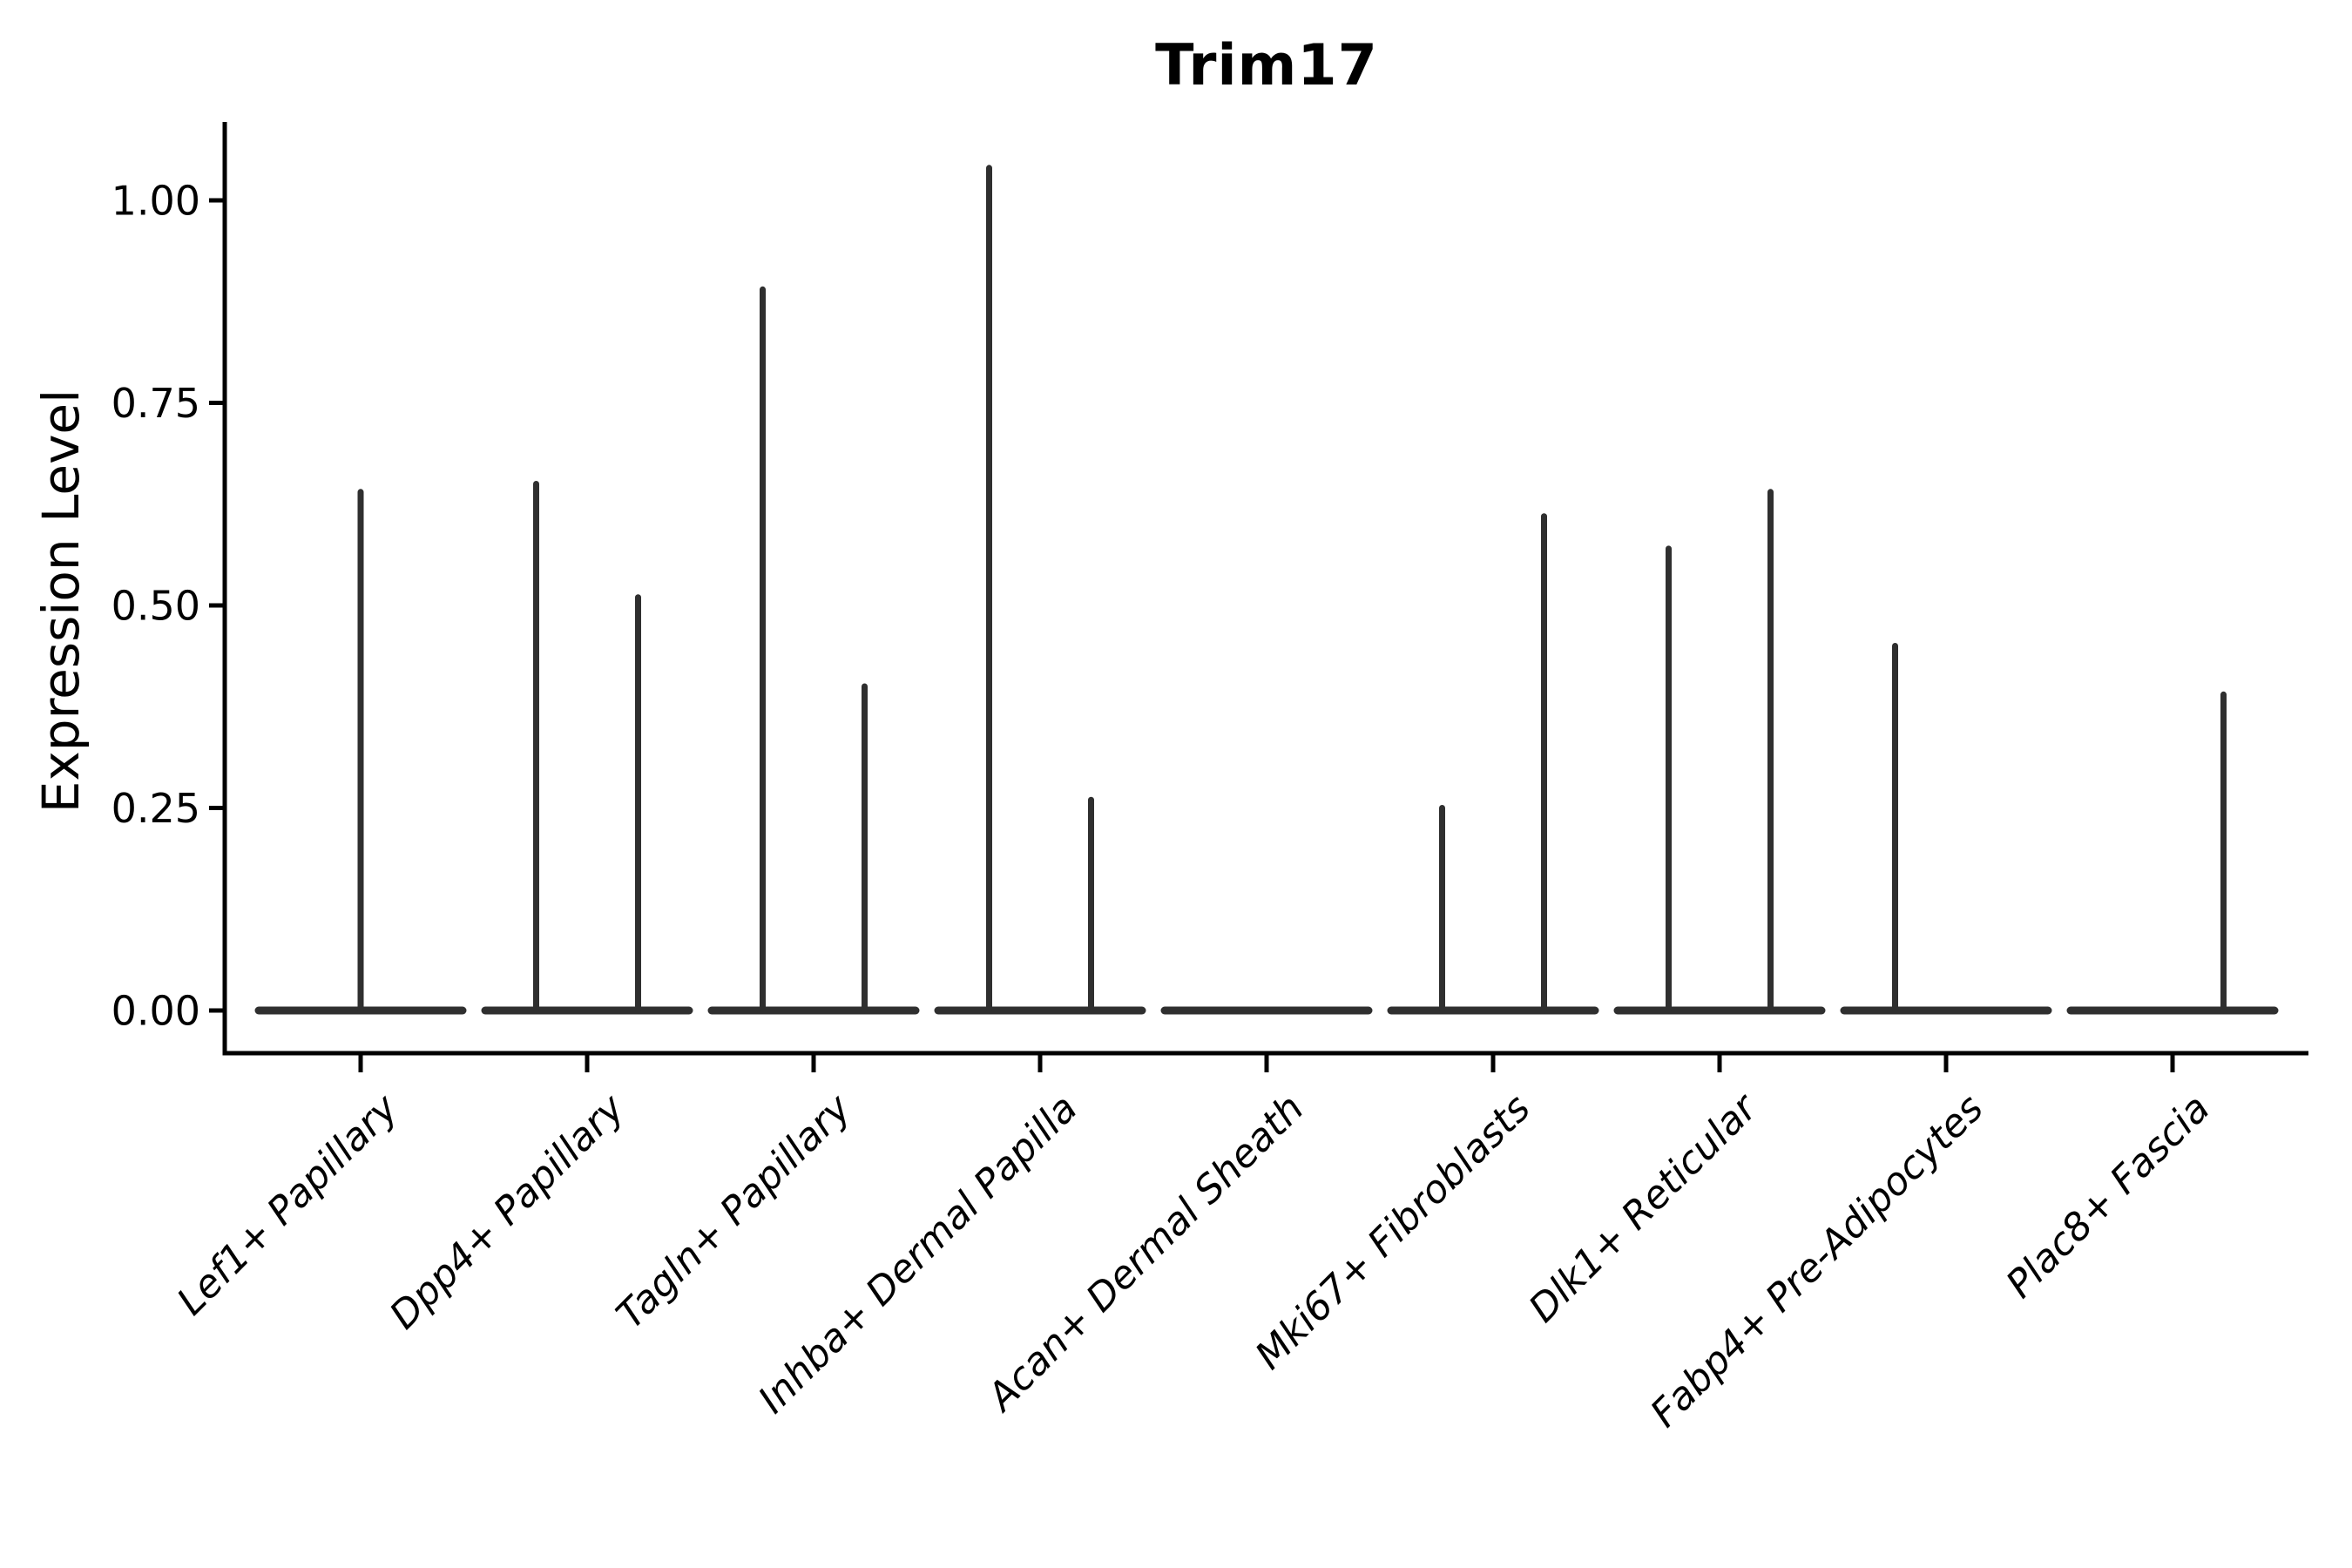  I want to click on y-tick-label: 0.75, so click(156, 403).